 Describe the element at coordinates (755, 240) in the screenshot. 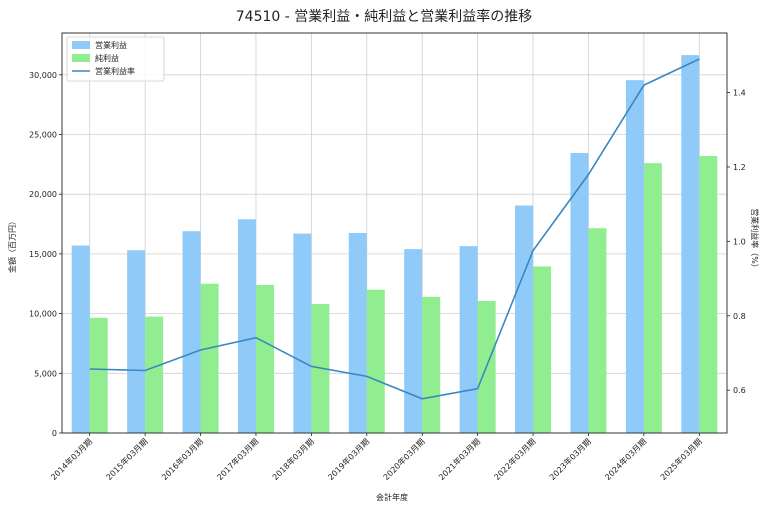

I see `y2-axis-label: 営業利益率（%）` at that location.